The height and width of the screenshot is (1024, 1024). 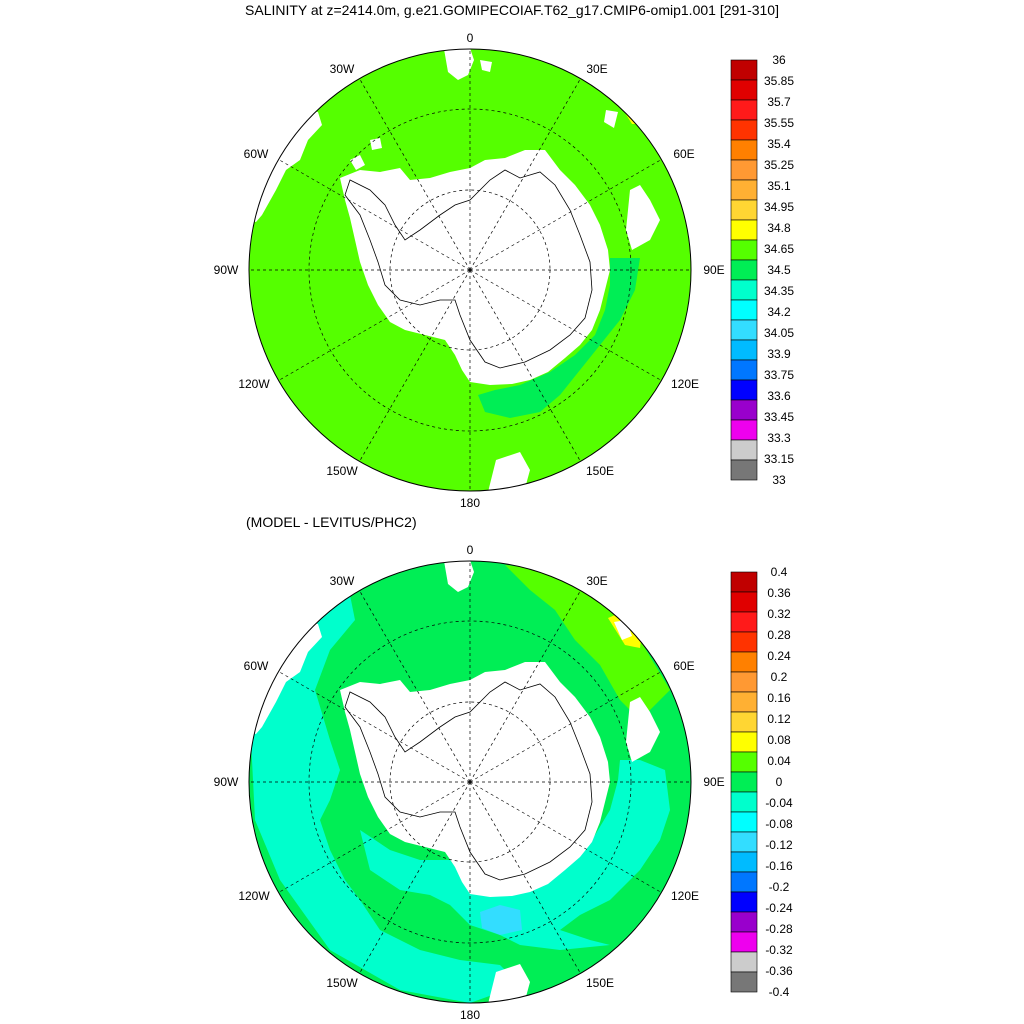 I want to click on more-negative-patch, so click(x=501, y=920).